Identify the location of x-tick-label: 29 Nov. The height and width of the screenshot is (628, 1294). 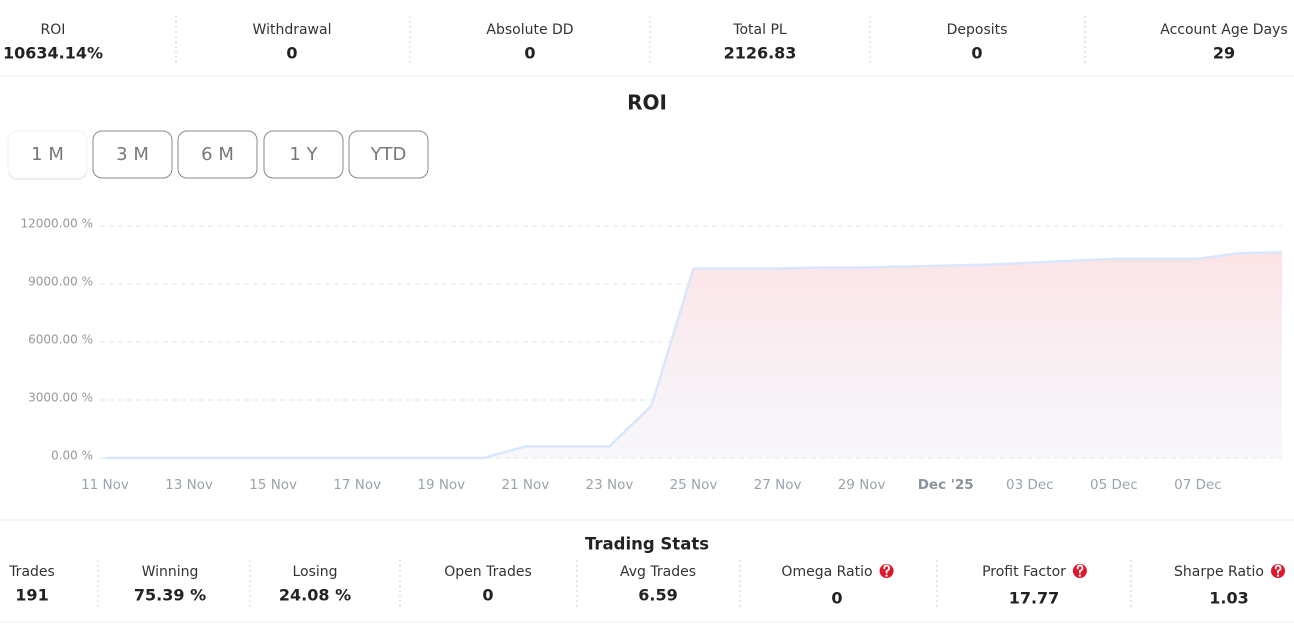
(862, 485).